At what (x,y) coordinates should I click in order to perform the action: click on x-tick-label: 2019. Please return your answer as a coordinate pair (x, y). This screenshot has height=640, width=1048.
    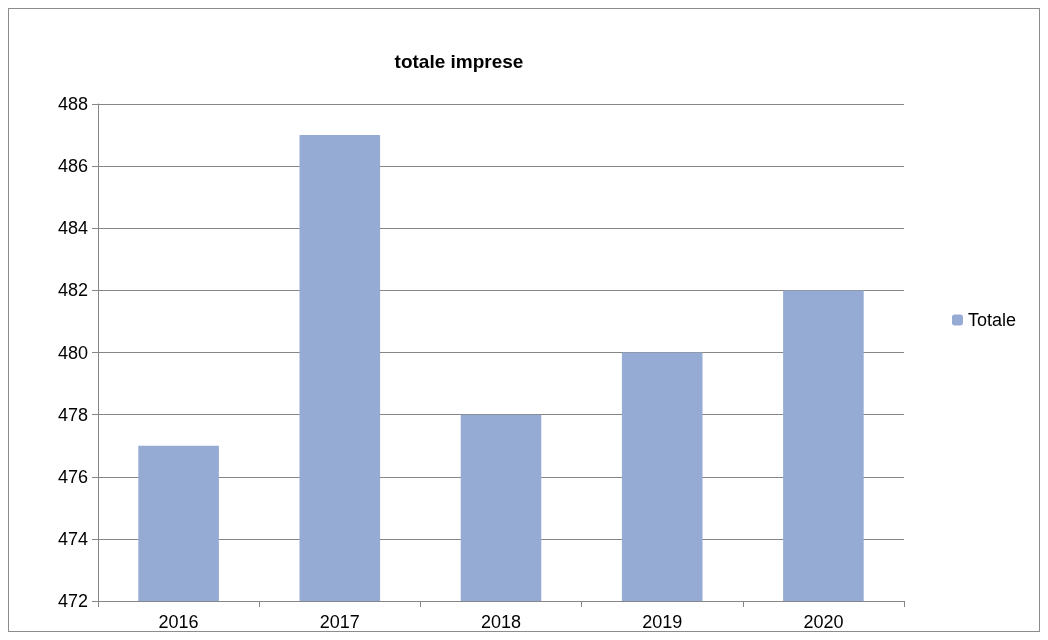
    Looking at the image, I should click on (662, 622).